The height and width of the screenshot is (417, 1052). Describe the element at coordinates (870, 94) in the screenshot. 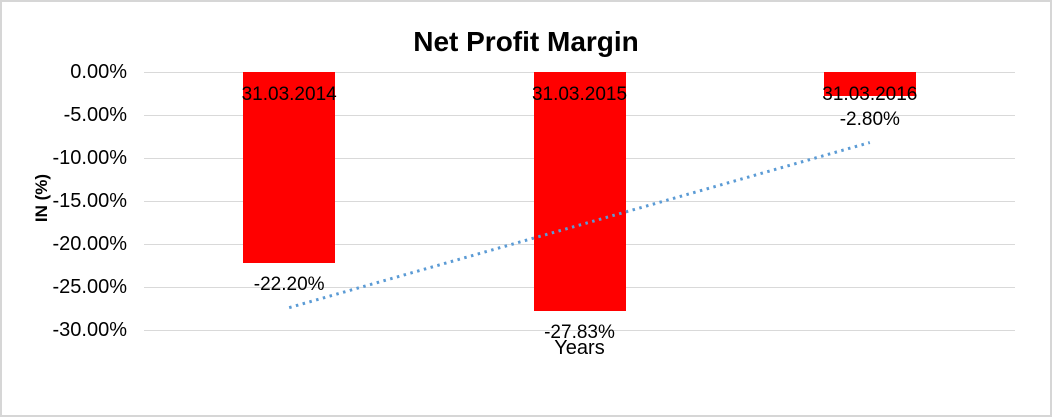

I see `category-label: 31.03.2016` at that location.